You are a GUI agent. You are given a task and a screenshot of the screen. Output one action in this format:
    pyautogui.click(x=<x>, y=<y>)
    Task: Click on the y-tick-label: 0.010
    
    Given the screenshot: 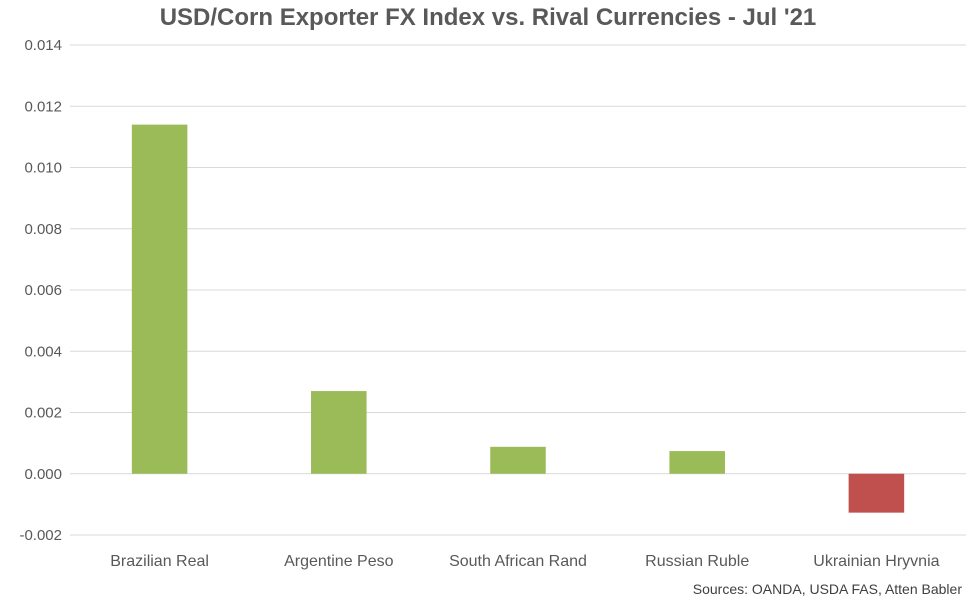 What is the action you would take?
    pyautogui.click(x=43, y=168)
    